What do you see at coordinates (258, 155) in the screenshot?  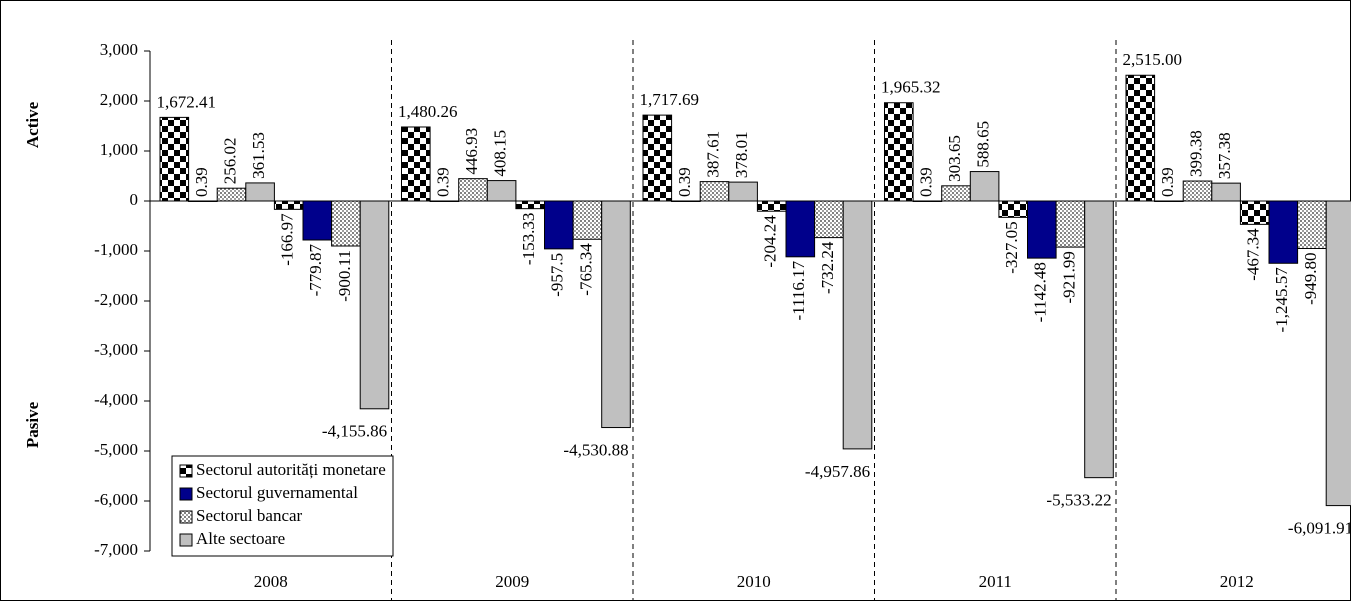 I see `value-label: 361.53` at bounding box center [258, 155].